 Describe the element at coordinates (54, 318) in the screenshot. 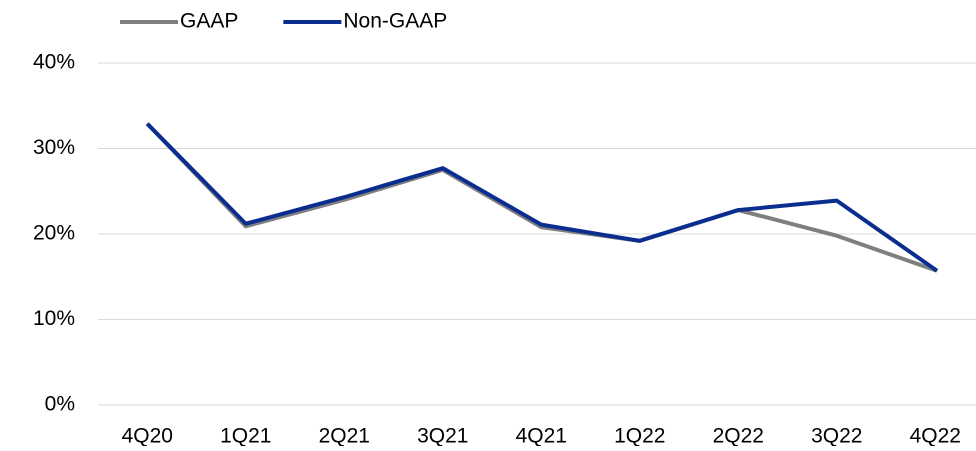

I see `y-tick-label: 10%` at that location.